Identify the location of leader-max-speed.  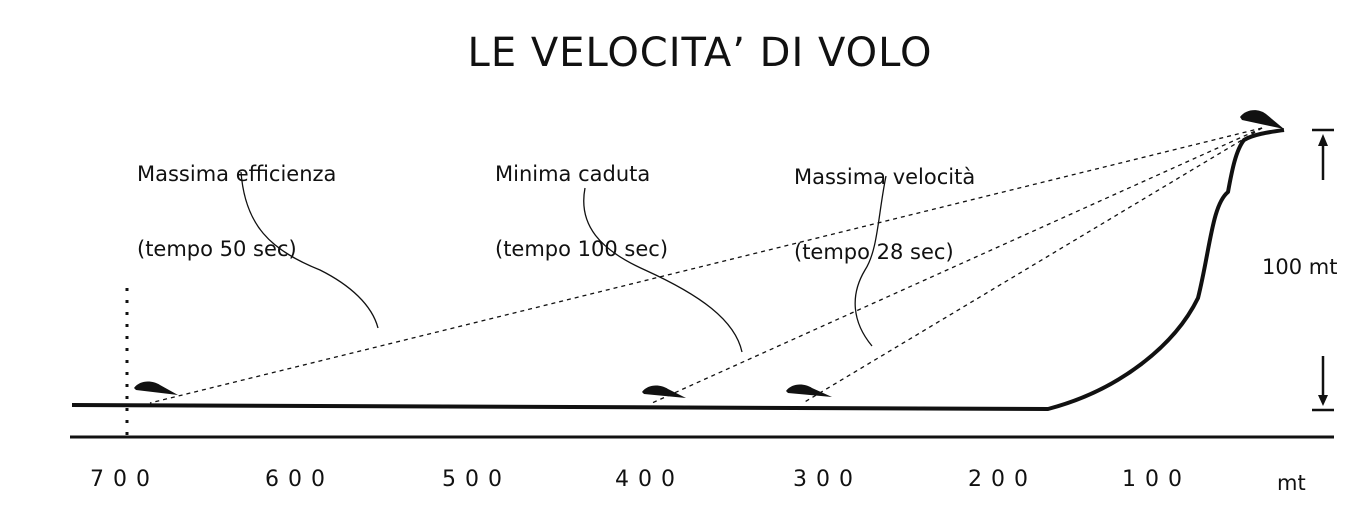
(870, 261).